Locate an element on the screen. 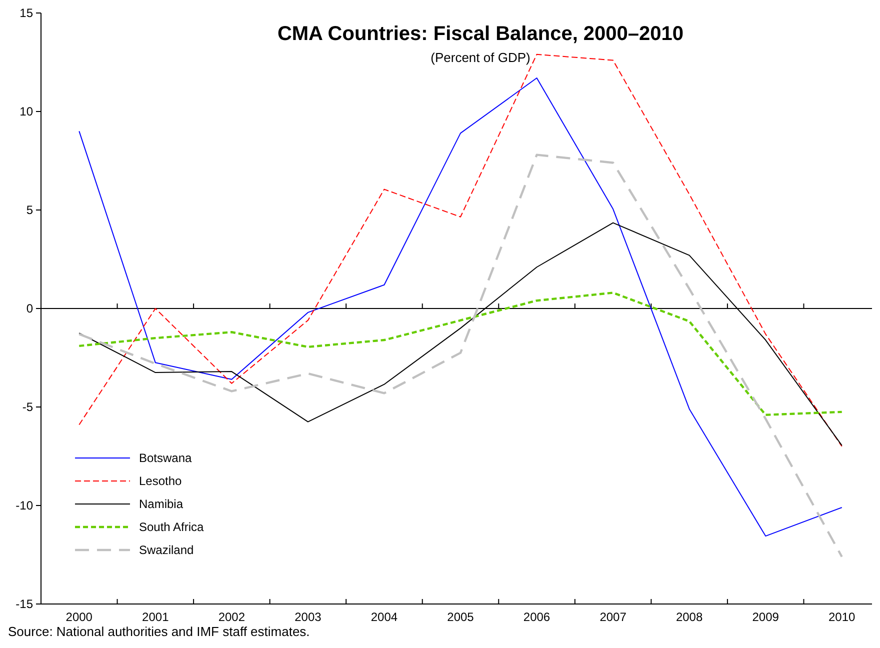 The image size is (880, 648). x-tick-label: 2008 is located at coordinates (689, 617).